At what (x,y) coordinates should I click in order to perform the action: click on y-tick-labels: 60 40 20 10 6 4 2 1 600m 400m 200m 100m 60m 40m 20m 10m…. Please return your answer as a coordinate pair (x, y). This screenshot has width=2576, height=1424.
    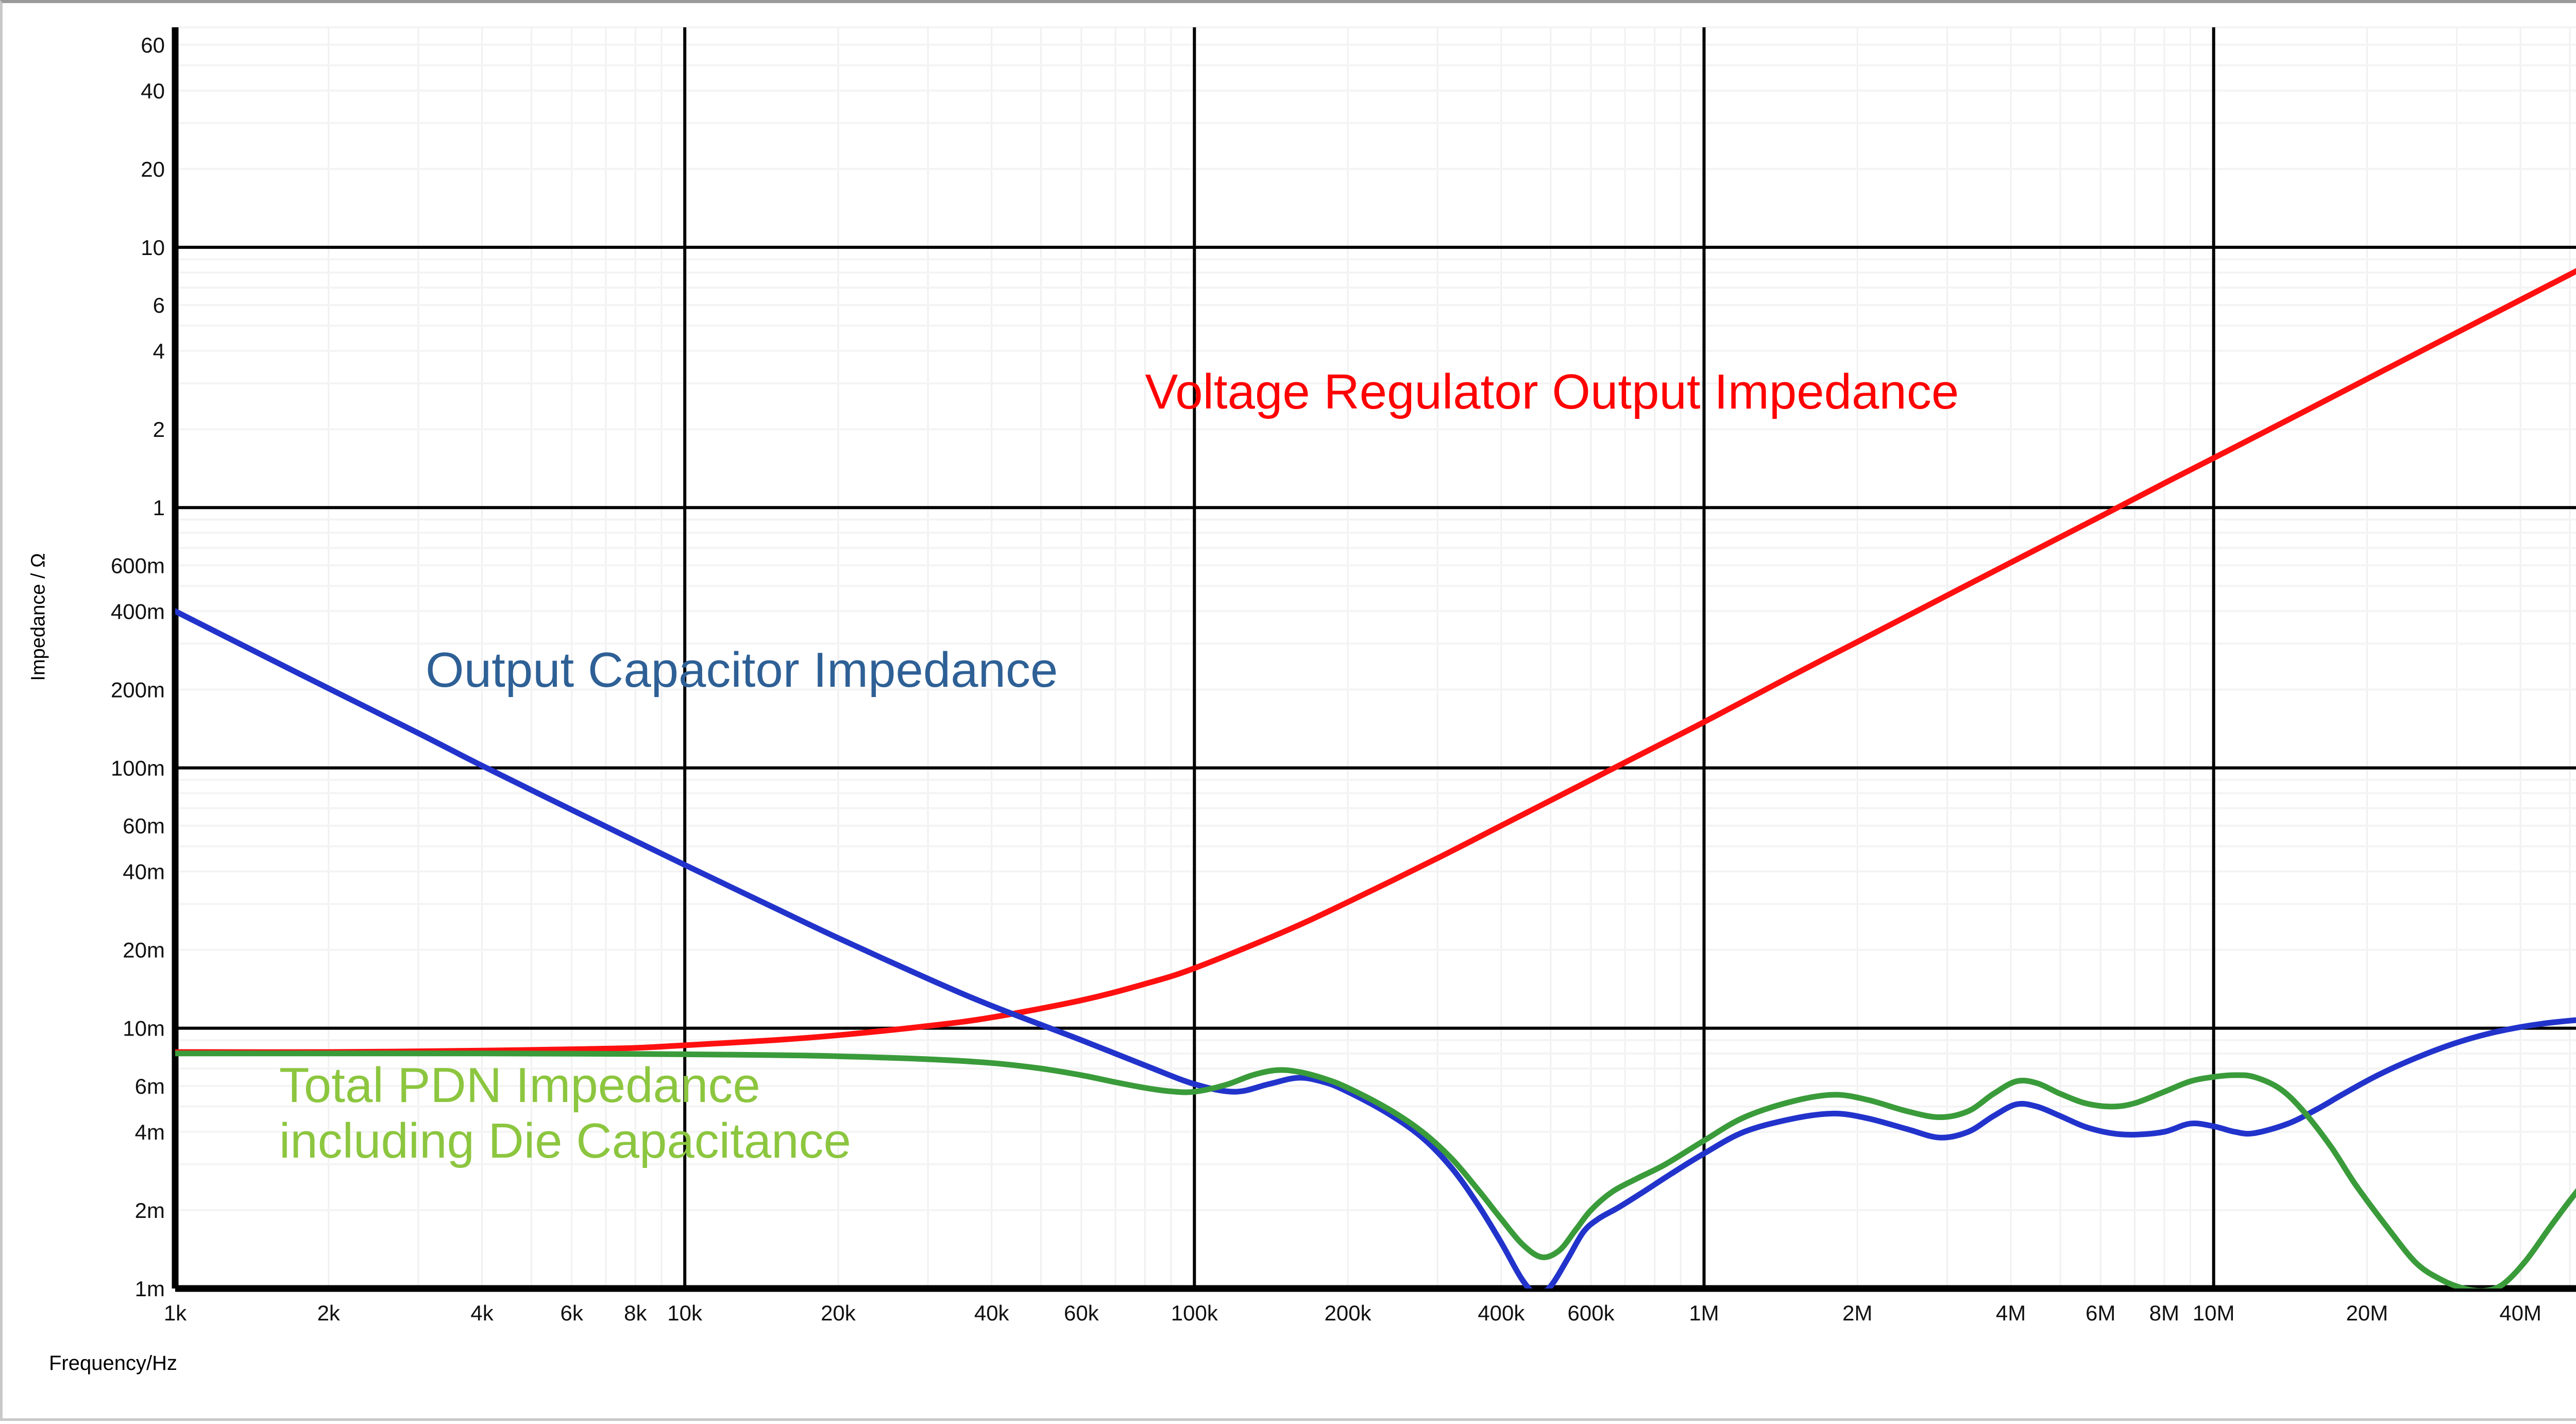
    Looking at the image, I should click on (138, 667).